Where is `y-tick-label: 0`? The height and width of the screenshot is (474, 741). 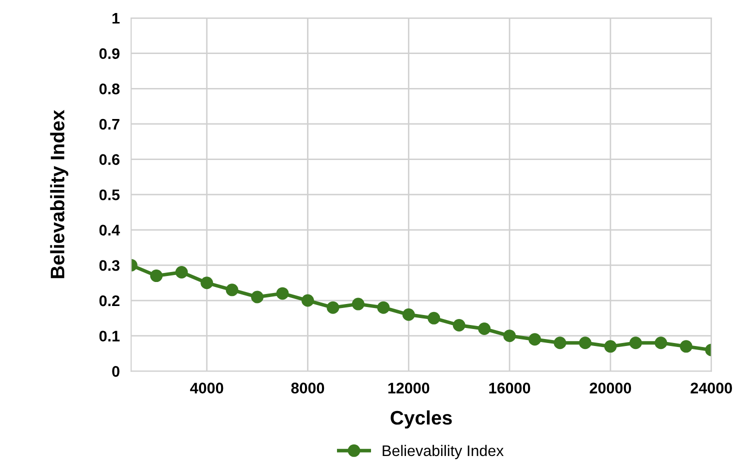 y-tick-label: 0 is located at coordinates (116, 371).